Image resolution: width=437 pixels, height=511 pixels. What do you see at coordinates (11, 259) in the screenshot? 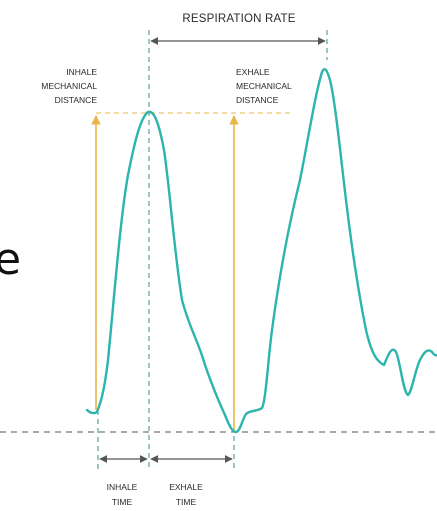
I see `partial-letter: e` at bounding box center [11, 259].